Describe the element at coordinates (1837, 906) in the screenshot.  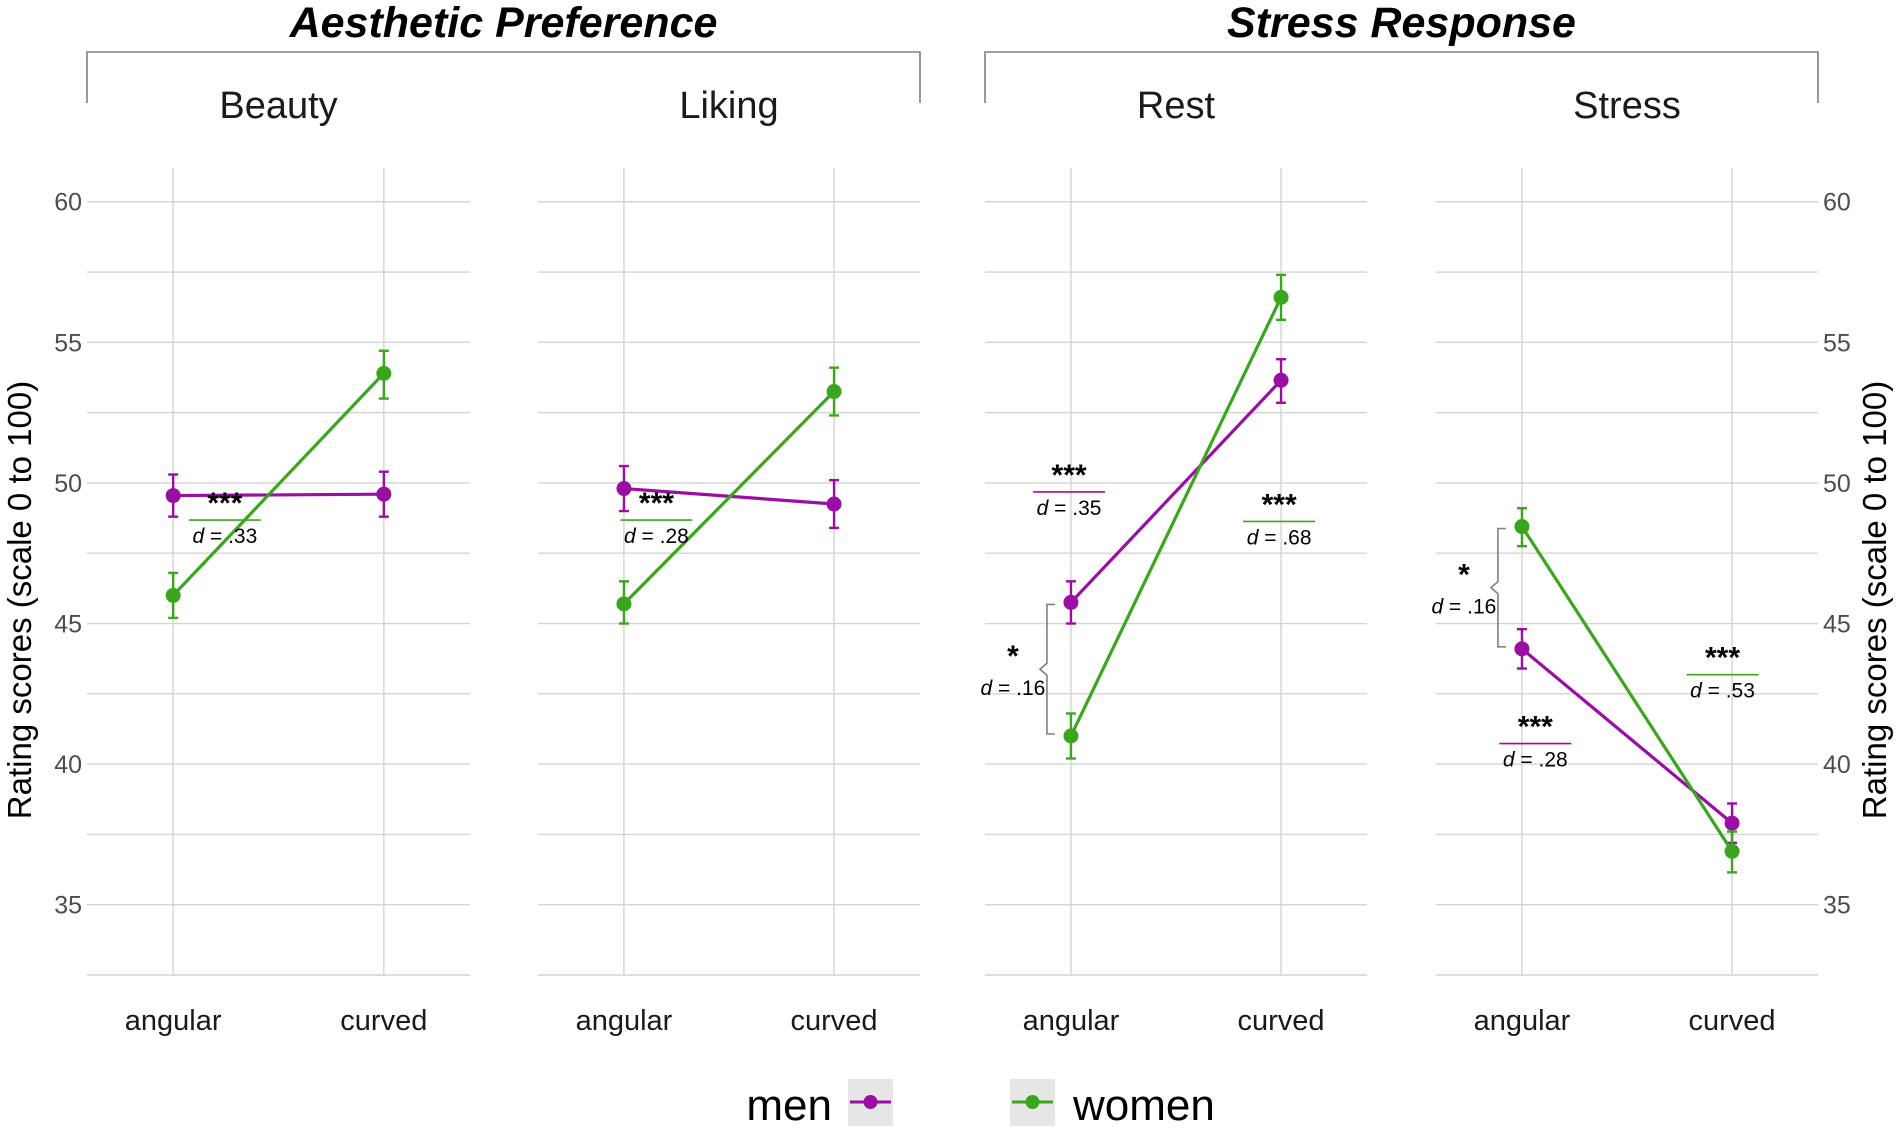
I see `y-tick-label-right: 35` at that location.